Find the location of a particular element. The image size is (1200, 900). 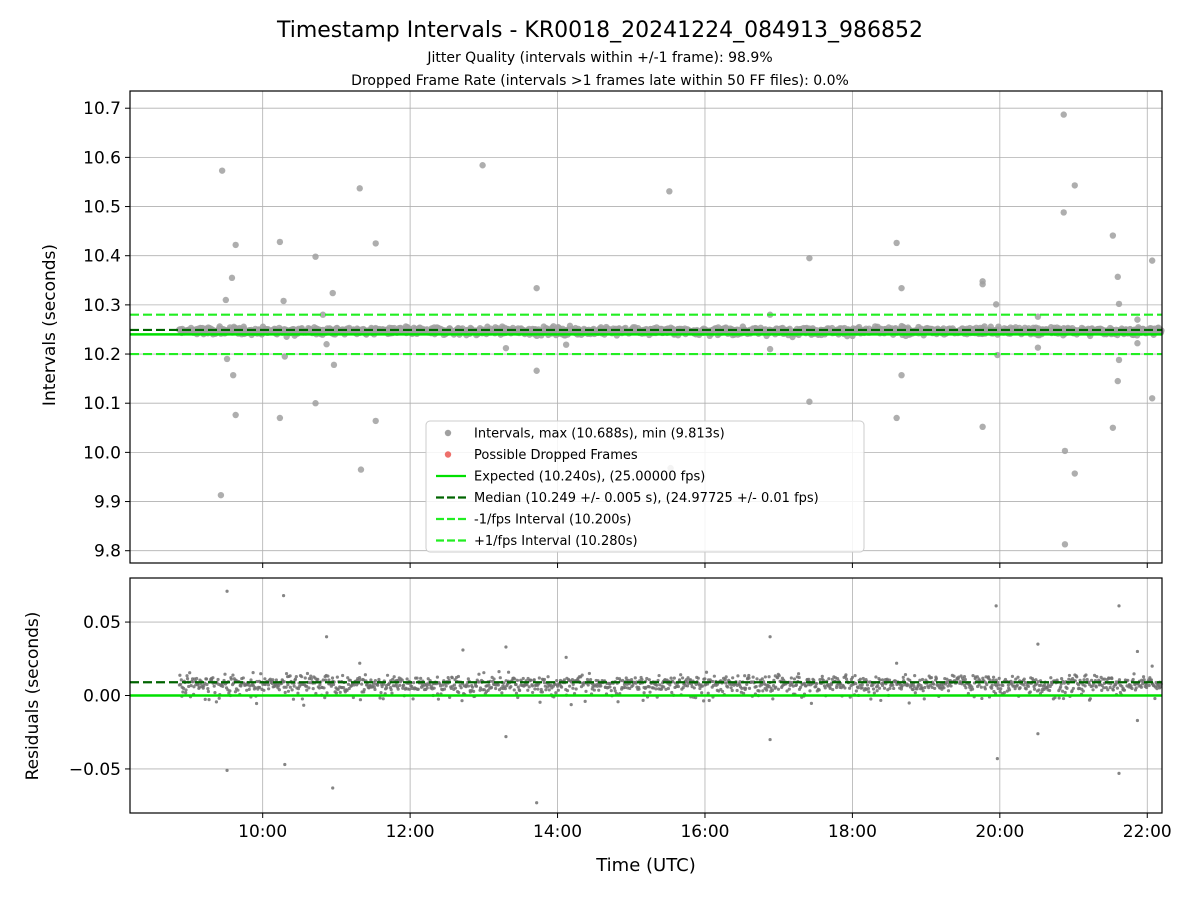

x-tick-label: 10:00 is located at coordinates (262, 832).